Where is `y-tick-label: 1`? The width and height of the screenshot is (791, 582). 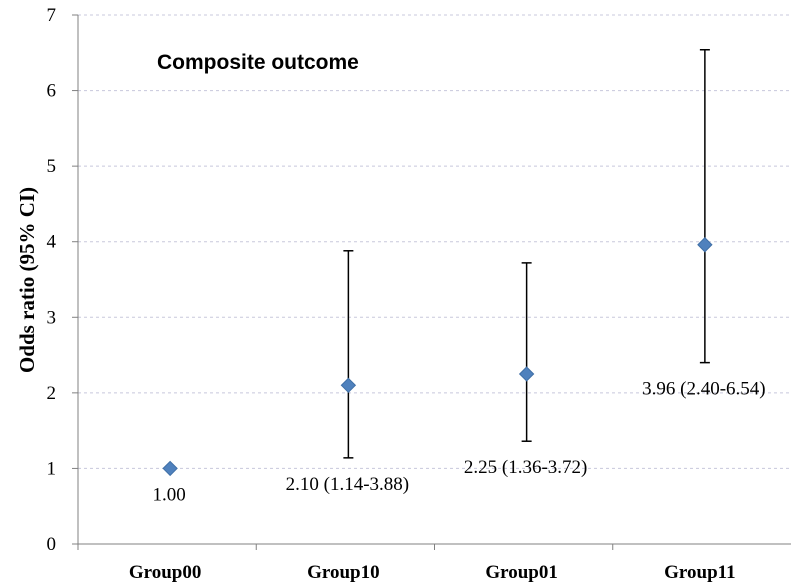 y-tick-label: 1 is located at coordinates (52, 468).